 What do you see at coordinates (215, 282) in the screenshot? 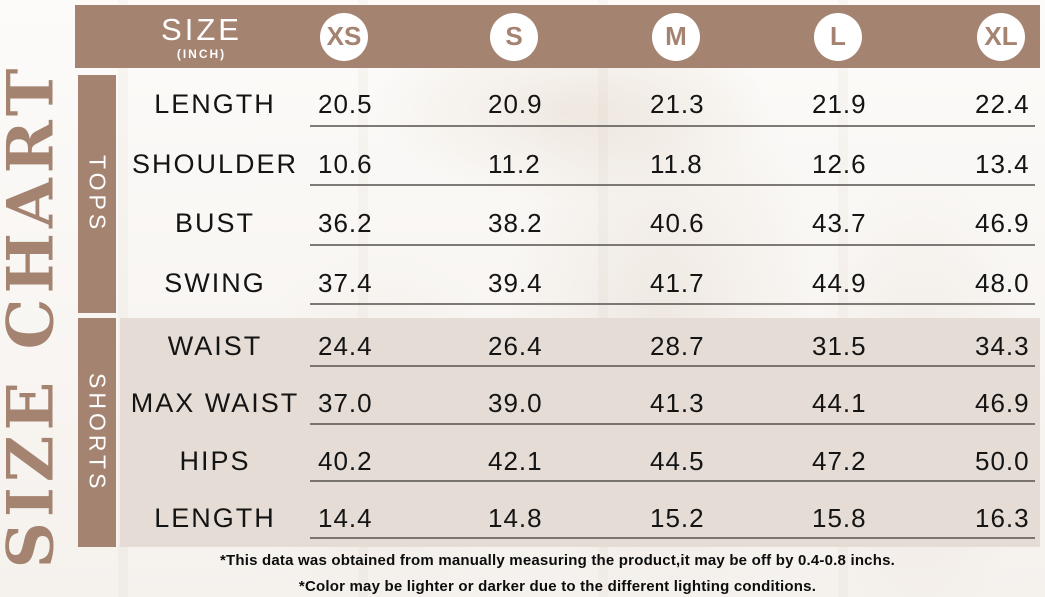
I see `row-label: SWING` at bounding box center [215, 282].